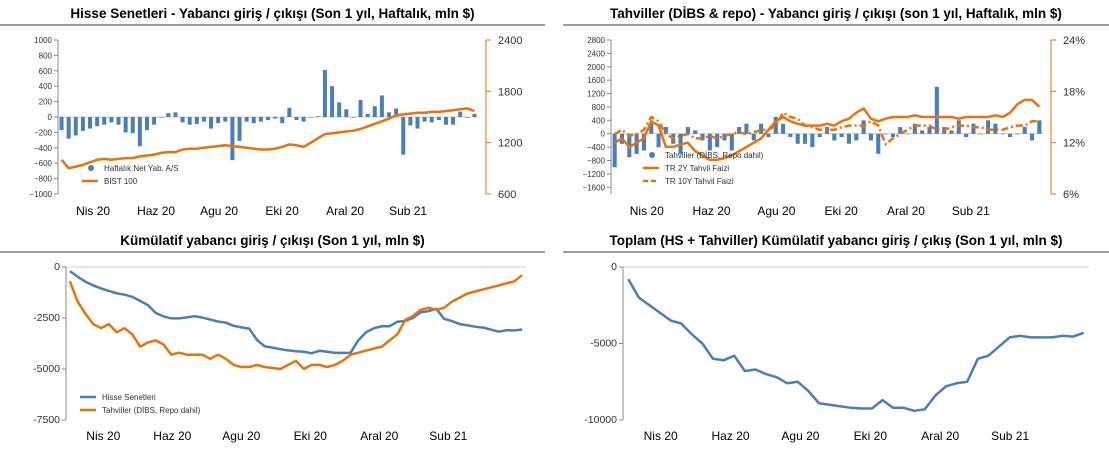 The image size is (1109, 458). I want to click on legend-marker, so click(652, 155).